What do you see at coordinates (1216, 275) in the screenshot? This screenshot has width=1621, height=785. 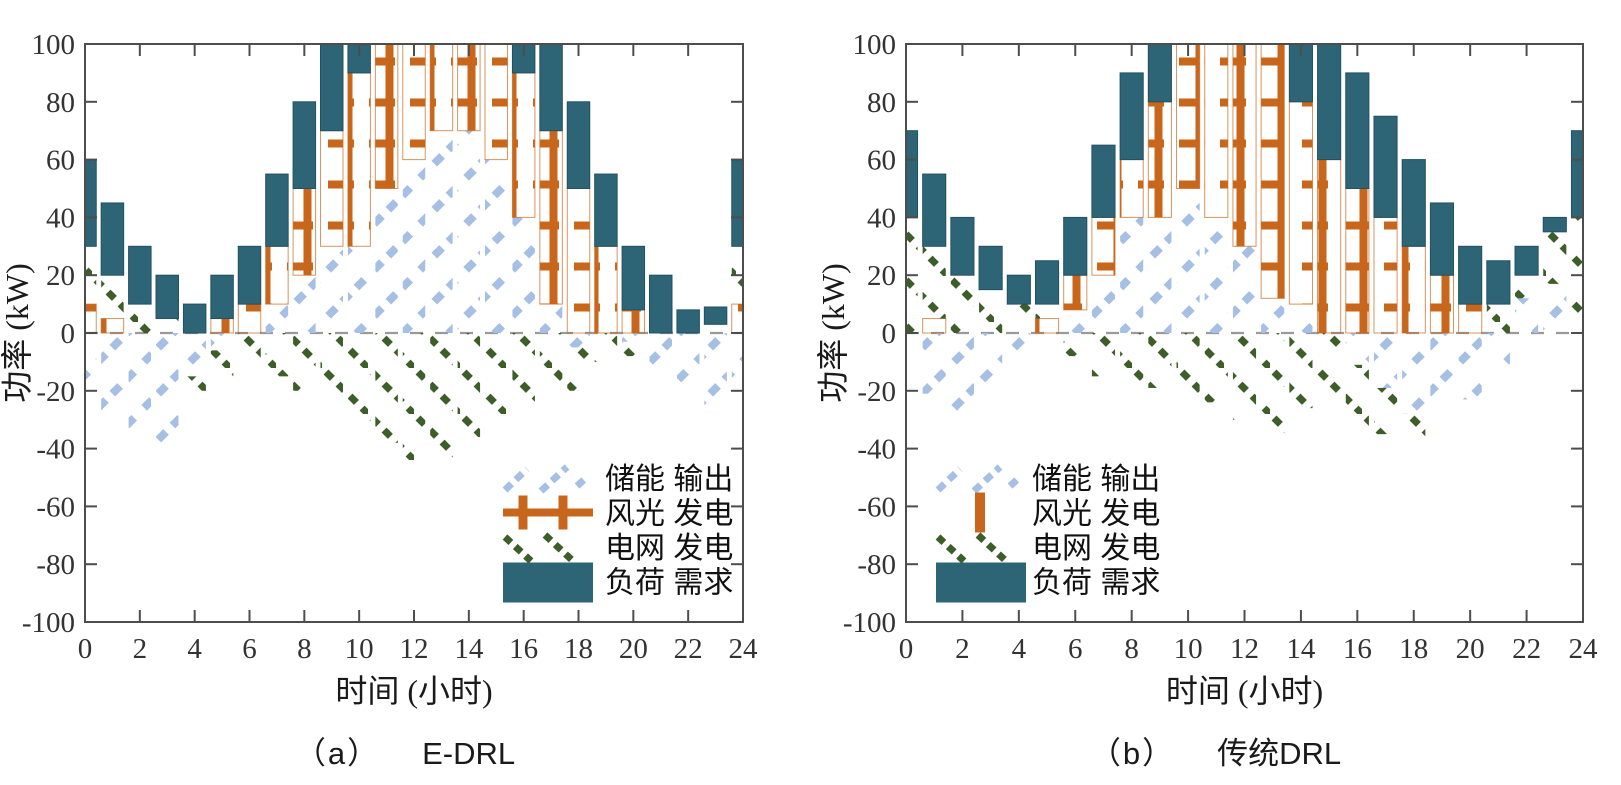 I see `bar-storage-h11` at bounding box center [1216, 275].